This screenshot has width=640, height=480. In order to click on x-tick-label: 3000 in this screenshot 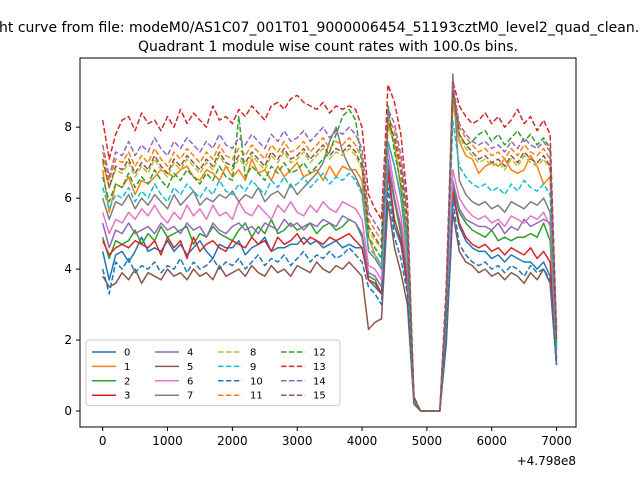, I will do `click(297, 441)`.